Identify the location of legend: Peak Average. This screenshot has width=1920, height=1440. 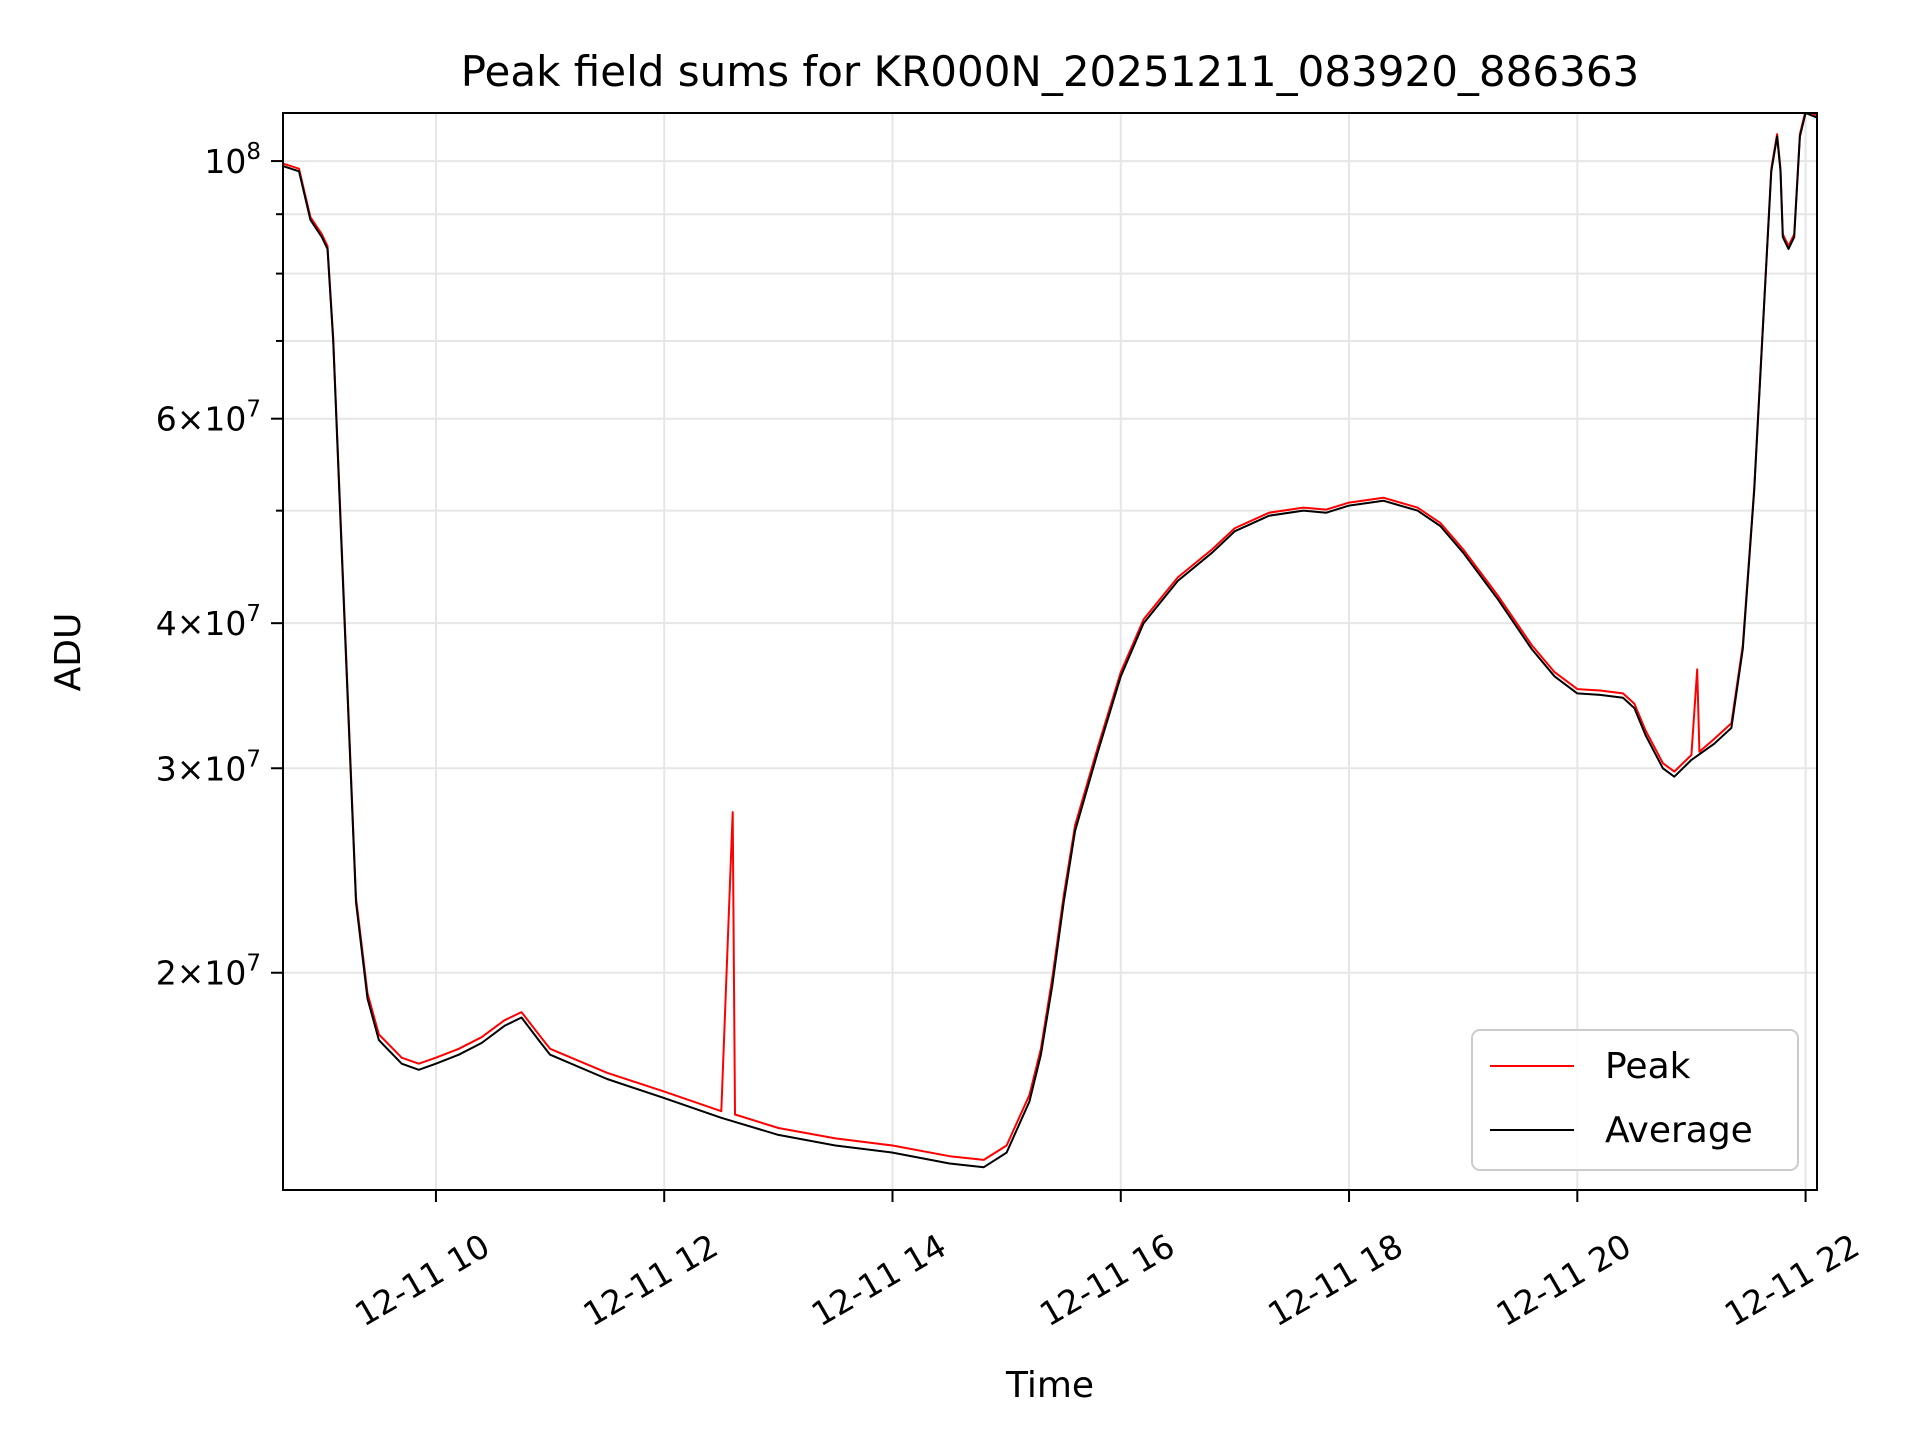
(1635, 1100).